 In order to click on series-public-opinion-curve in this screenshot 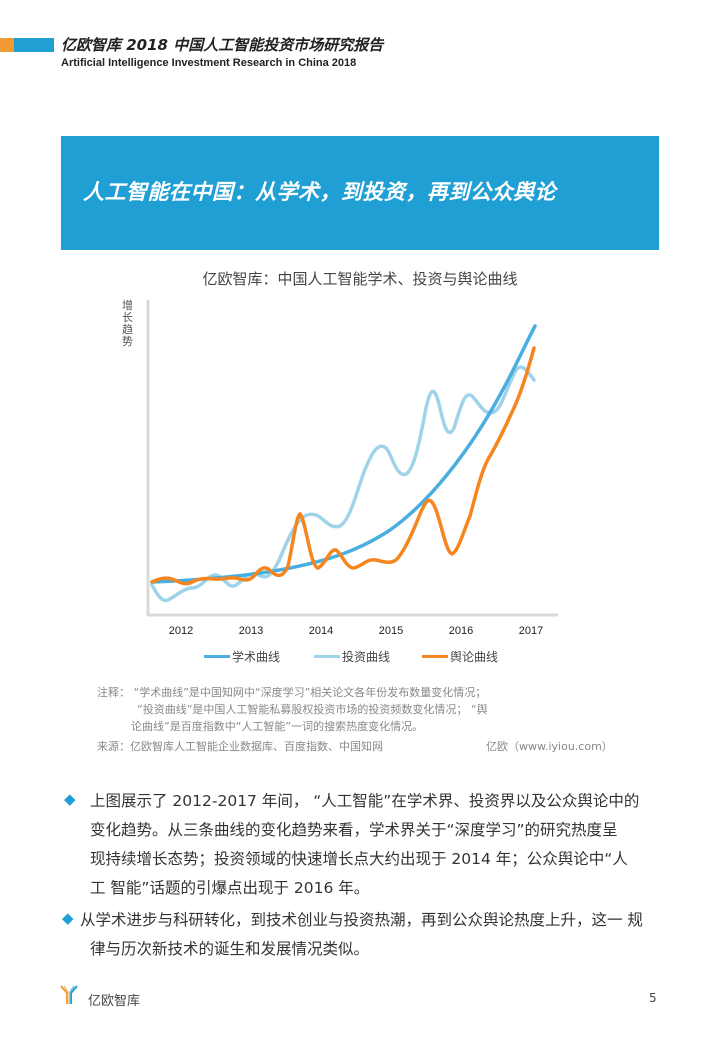, I will do `click(343, 466)`.